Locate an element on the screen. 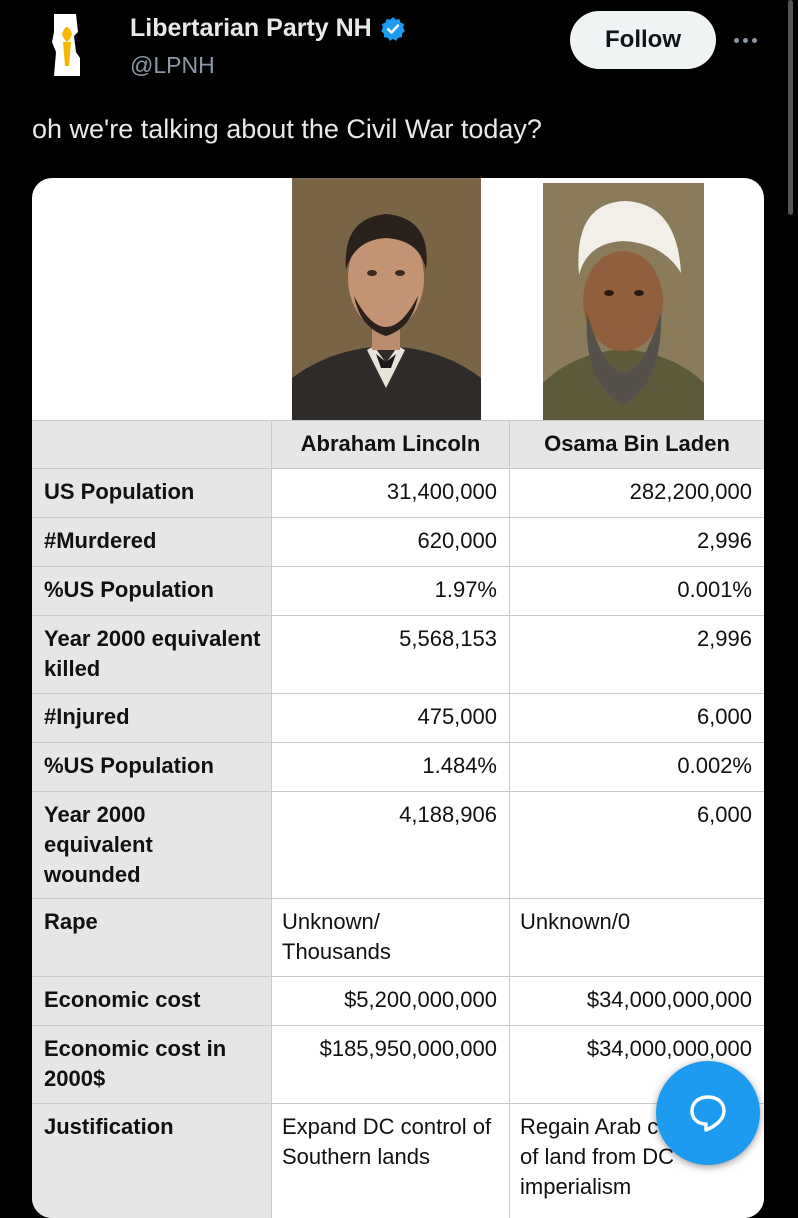  lincoln-value: 31,400,000 is located at coordinates (391, 493).